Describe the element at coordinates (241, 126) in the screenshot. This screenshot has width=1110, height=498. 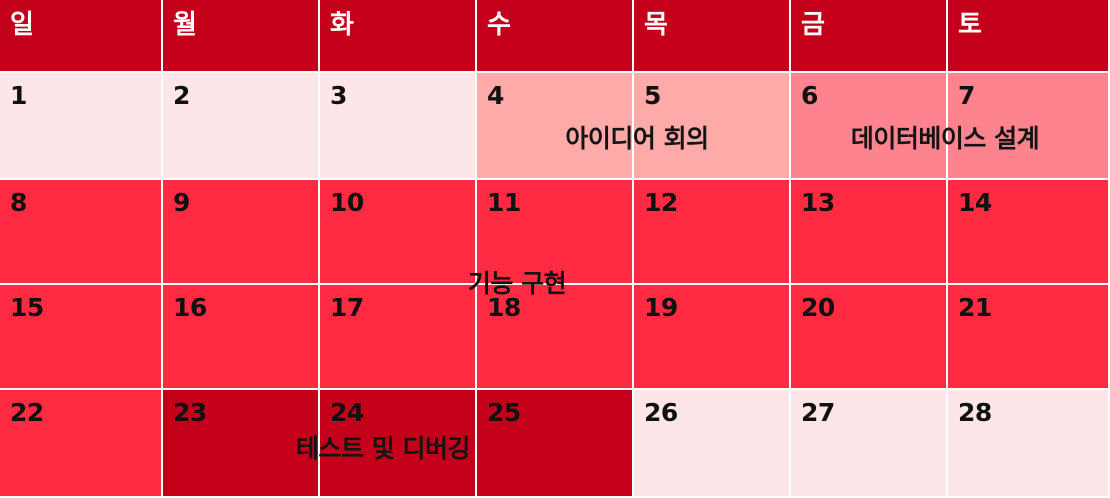
I see `day-cell-2: 2` at that location.